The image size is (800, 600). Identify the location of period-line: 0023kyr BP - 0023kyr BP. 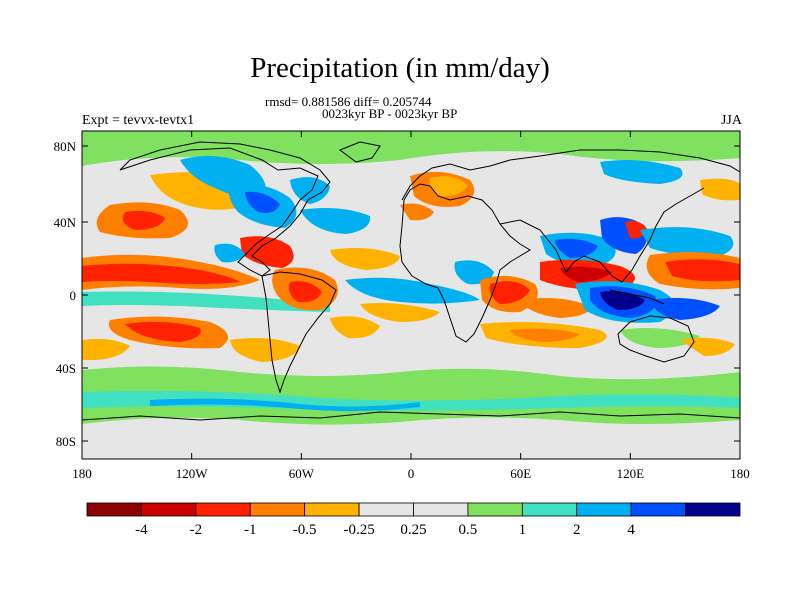
(390, 113).